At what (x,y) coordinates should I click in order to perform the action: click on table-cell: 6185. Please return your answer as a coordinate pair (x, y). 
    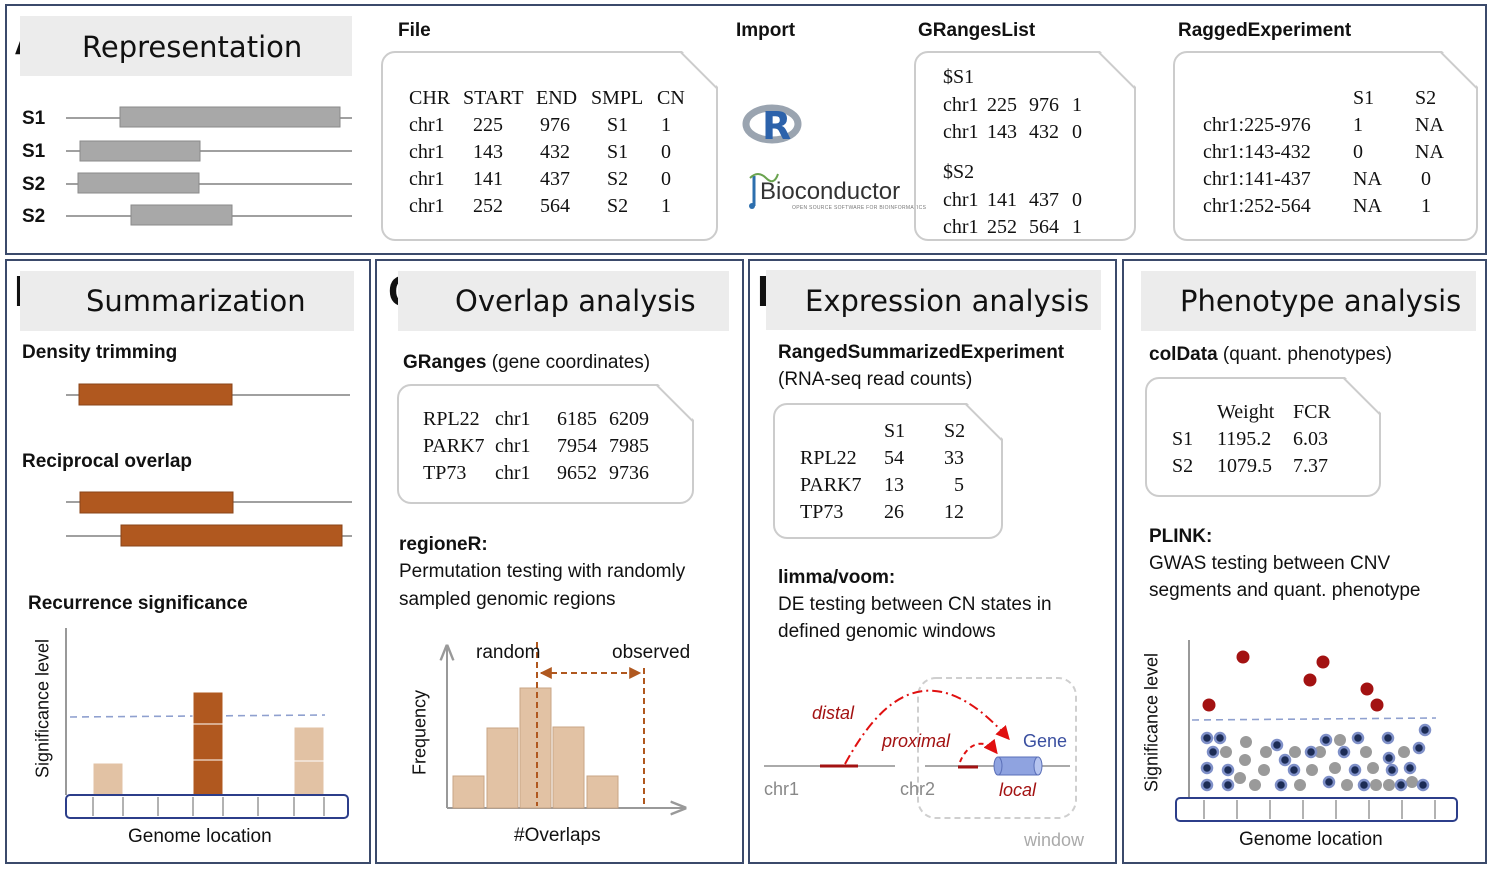
    Looking at the image, I should click on (577, 419).